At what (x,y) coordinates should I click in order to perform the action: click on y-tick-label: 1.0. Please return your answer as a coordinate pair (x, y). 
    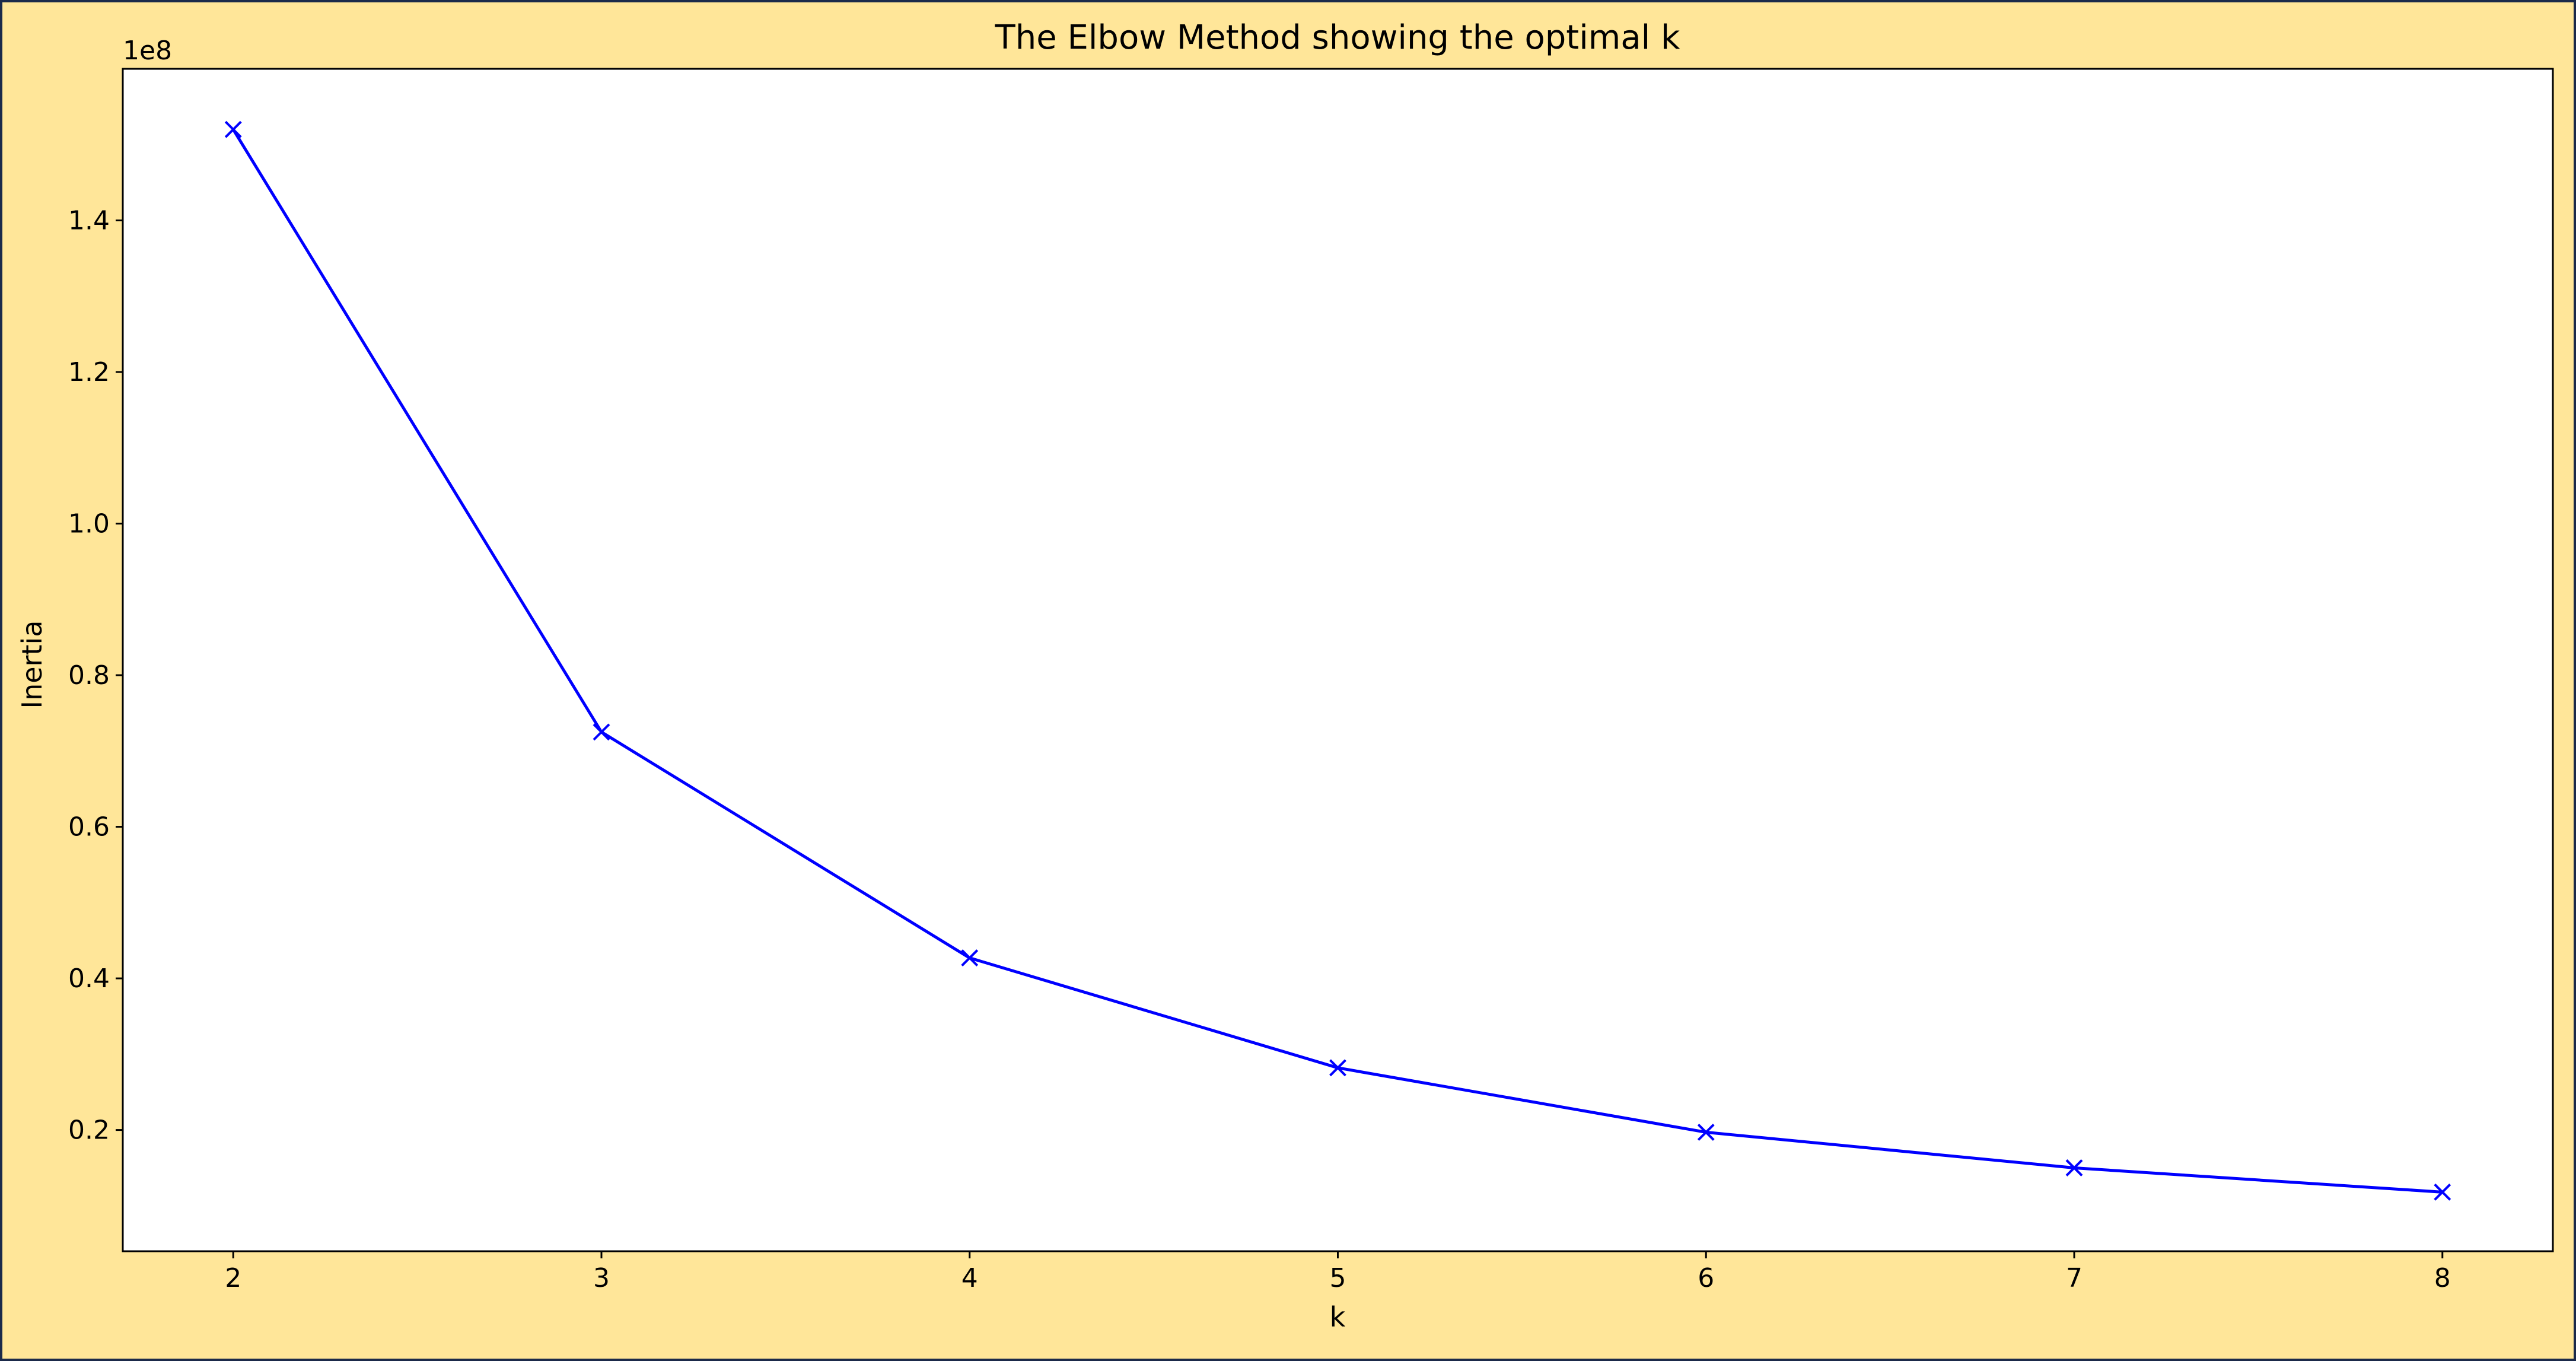
    Looking at the image, I should click on (89, 524).